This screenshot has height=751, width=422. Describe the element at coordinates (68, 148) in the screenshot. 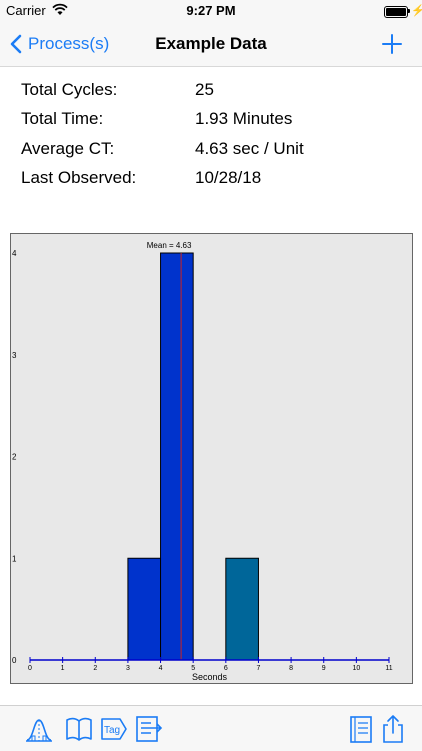

I see `stat-label: Average CT:` at that location.